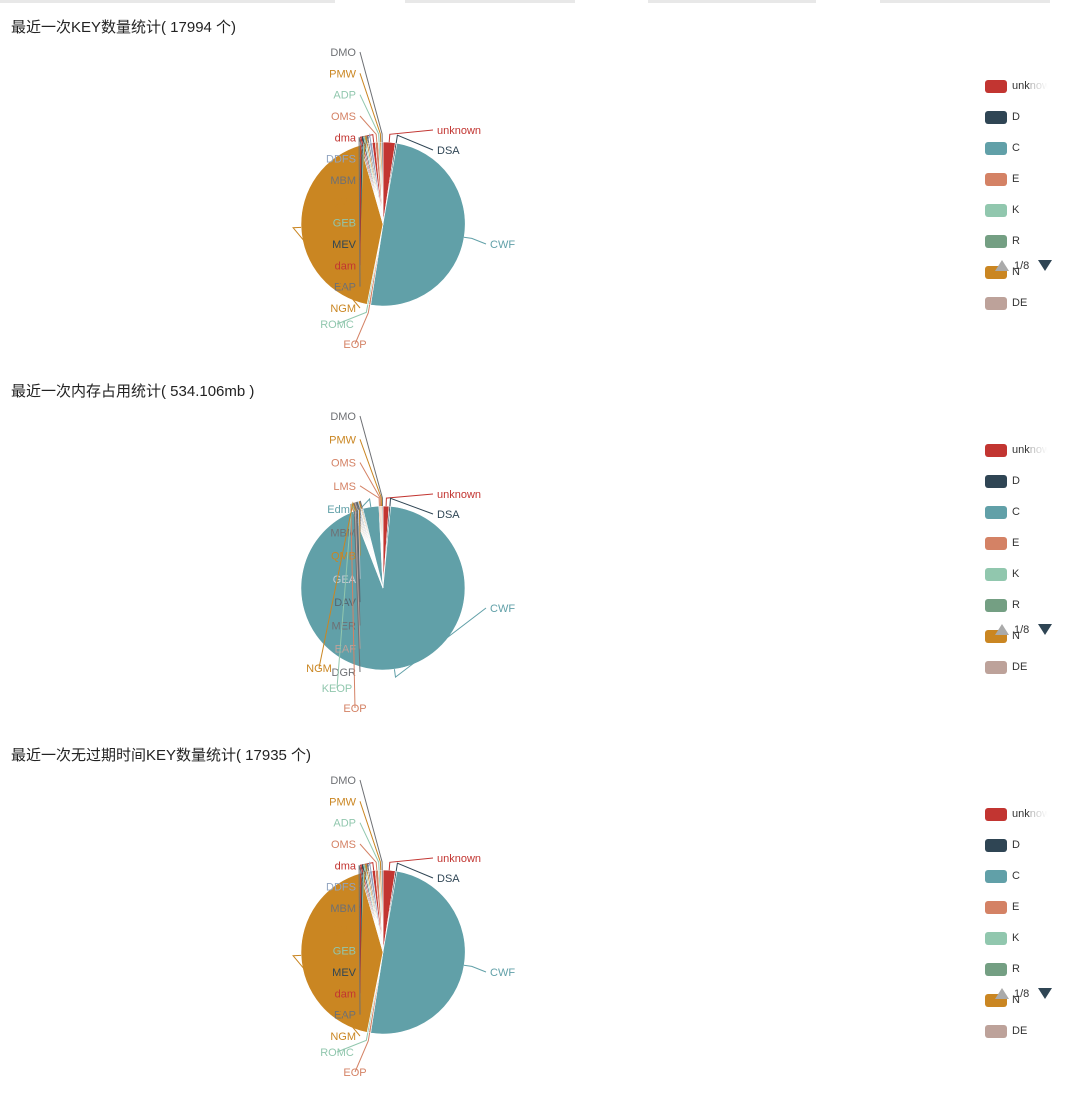  Describe the element at coordinates (341, 160) in the screenshot. I see `pie-label-ddfs: DDFS` at that location.